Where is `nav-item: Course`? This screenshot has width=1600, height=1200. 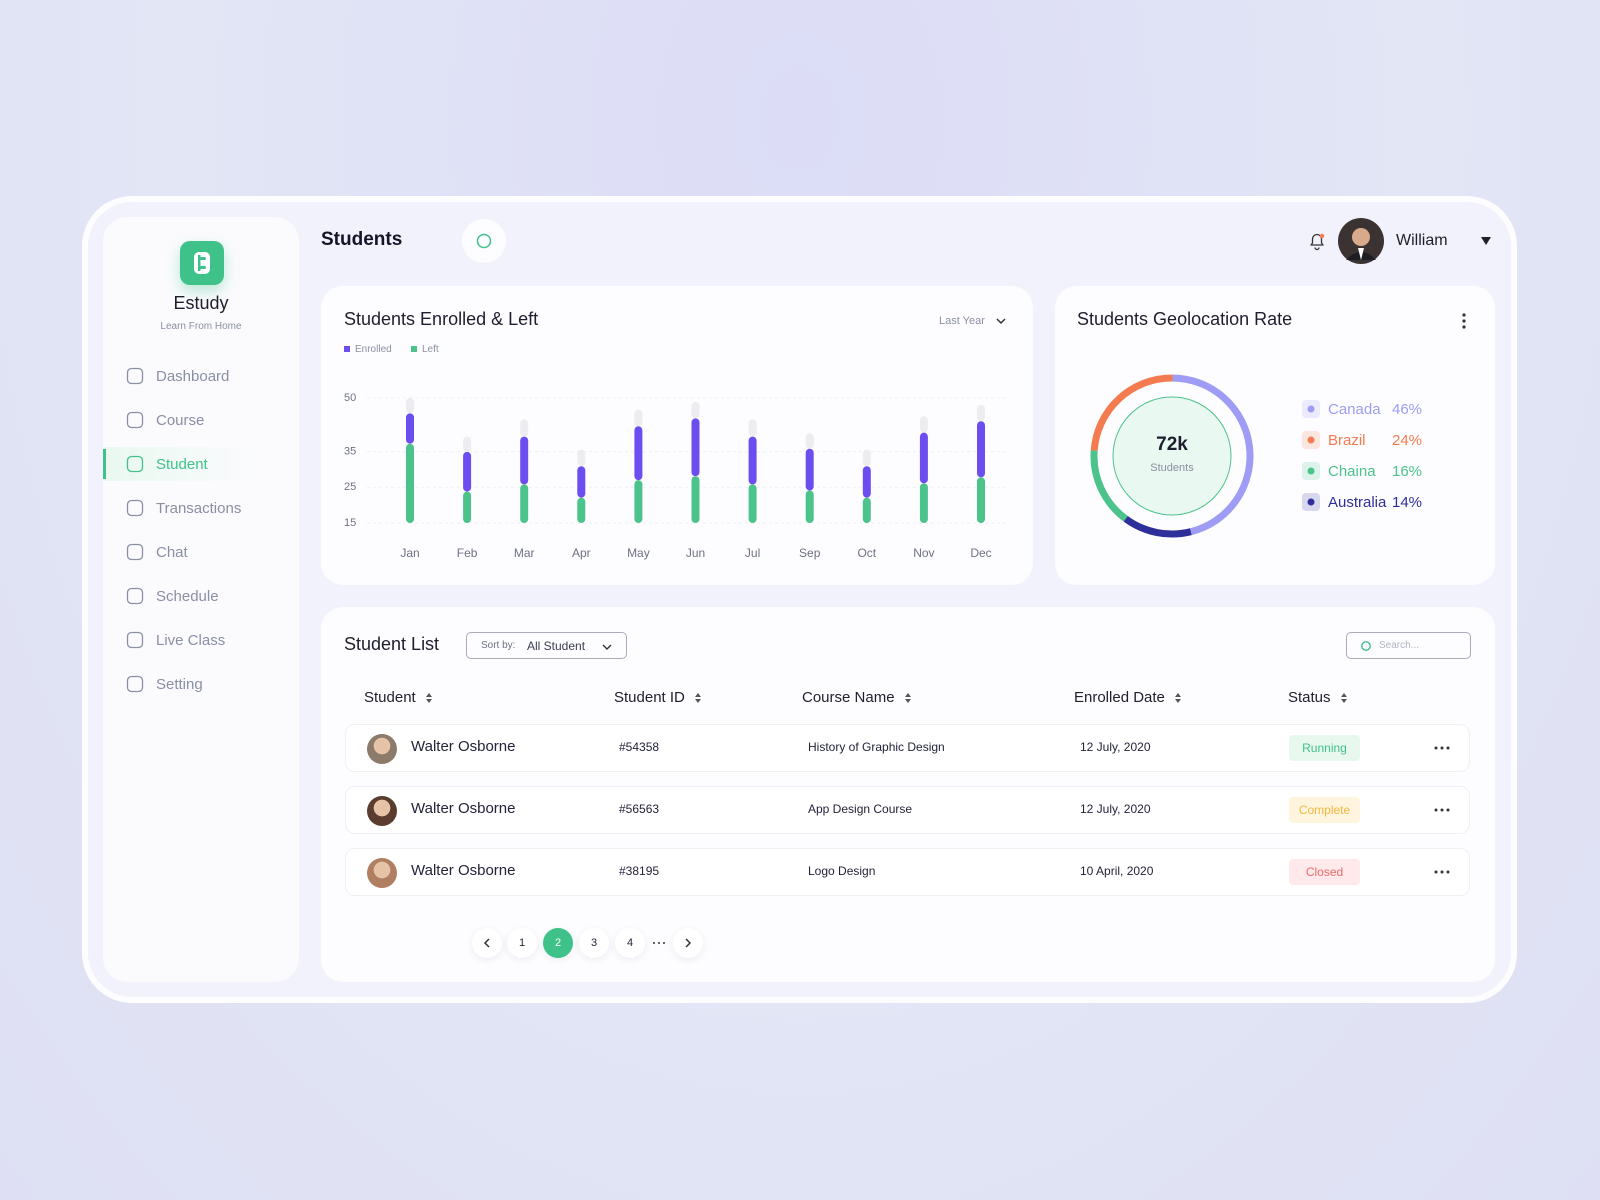
nav-item: Course is located at coordinates (201, 420).